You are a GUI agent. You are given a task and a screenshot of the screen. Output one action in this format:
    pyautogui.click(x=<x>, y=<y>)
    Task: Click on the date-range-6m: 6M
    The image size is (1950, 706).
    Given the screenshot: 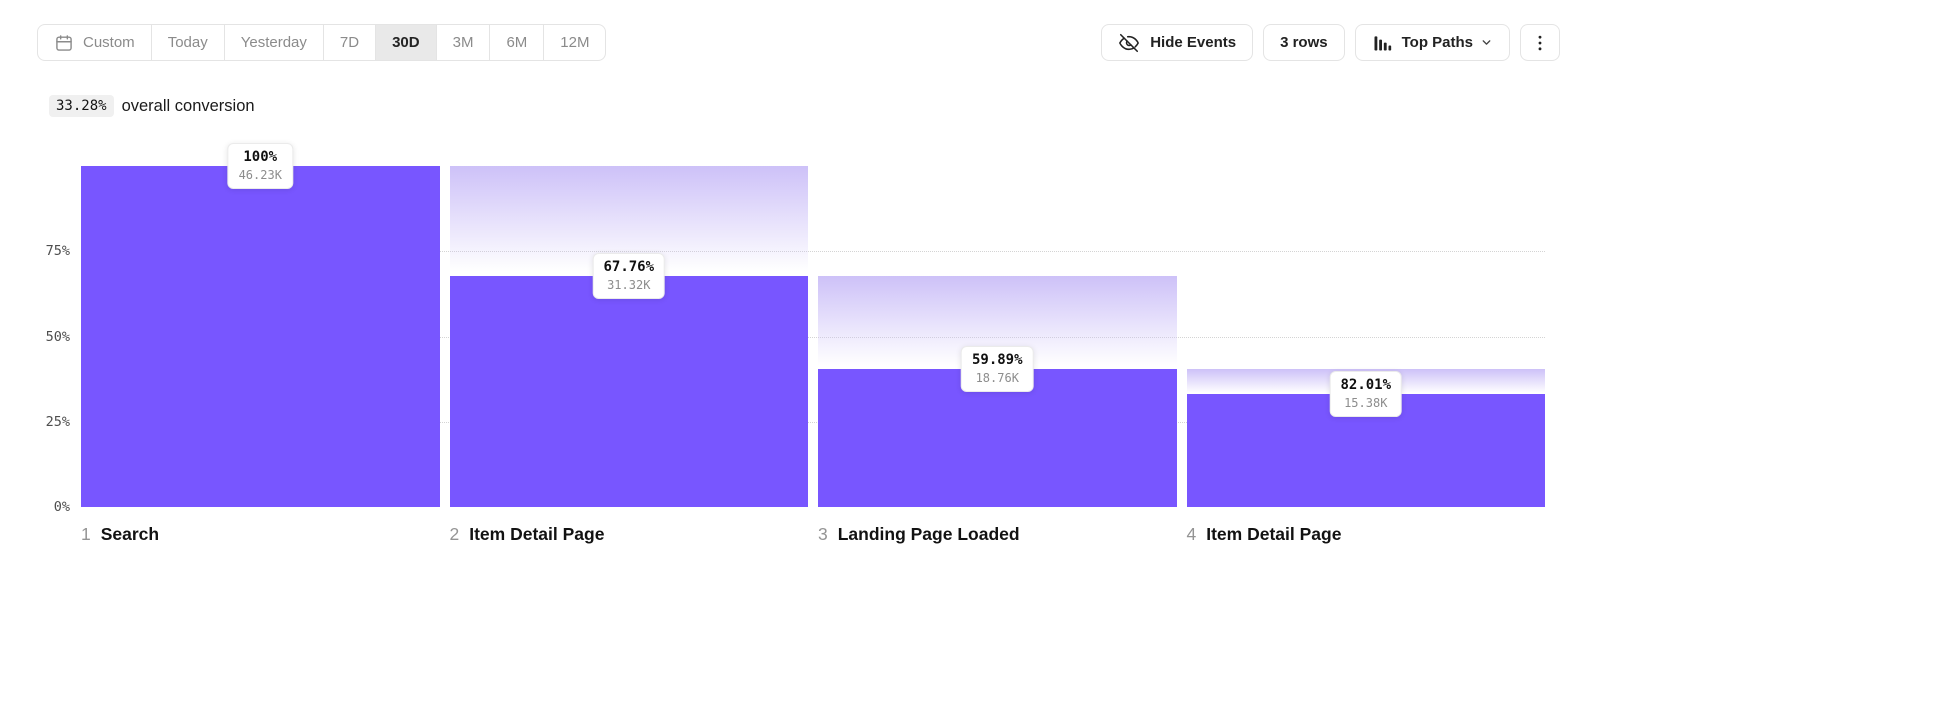 What is the action you would take?
    pyautogui.click(x=517, y=42)
    